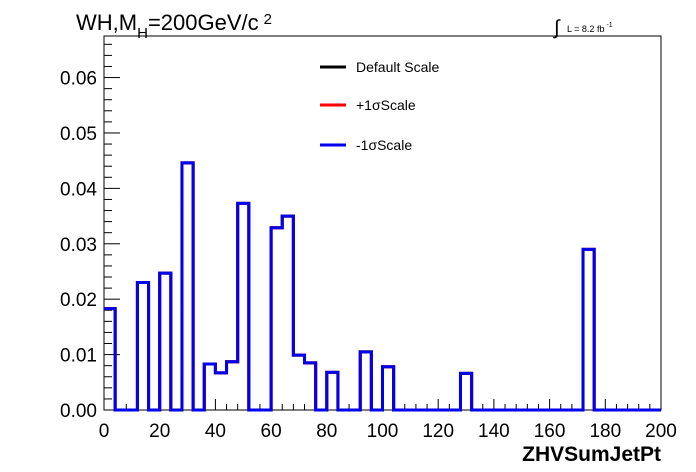 The image size is (696, 472). Describe the element at coordinates (661, 431) in the screenshot. I see `x-tick-label: 200` at that location.